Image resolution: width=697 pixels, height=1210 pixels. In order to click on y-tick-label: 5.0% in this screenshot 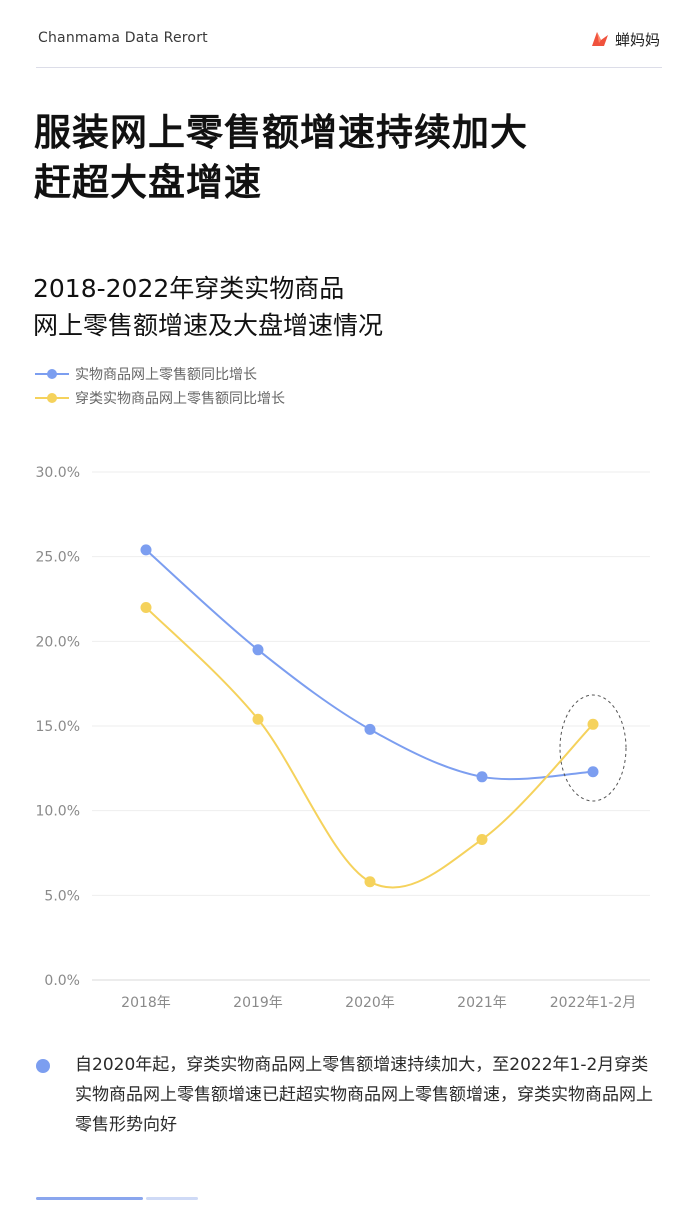, I will do `click(62, 896)`.